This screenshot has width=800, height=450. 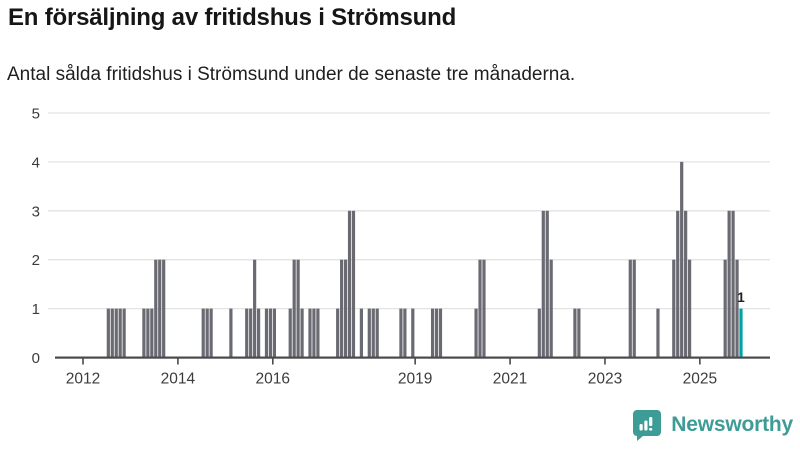 I want to click on y-tick-label: 4, so click(x=36, y=162).